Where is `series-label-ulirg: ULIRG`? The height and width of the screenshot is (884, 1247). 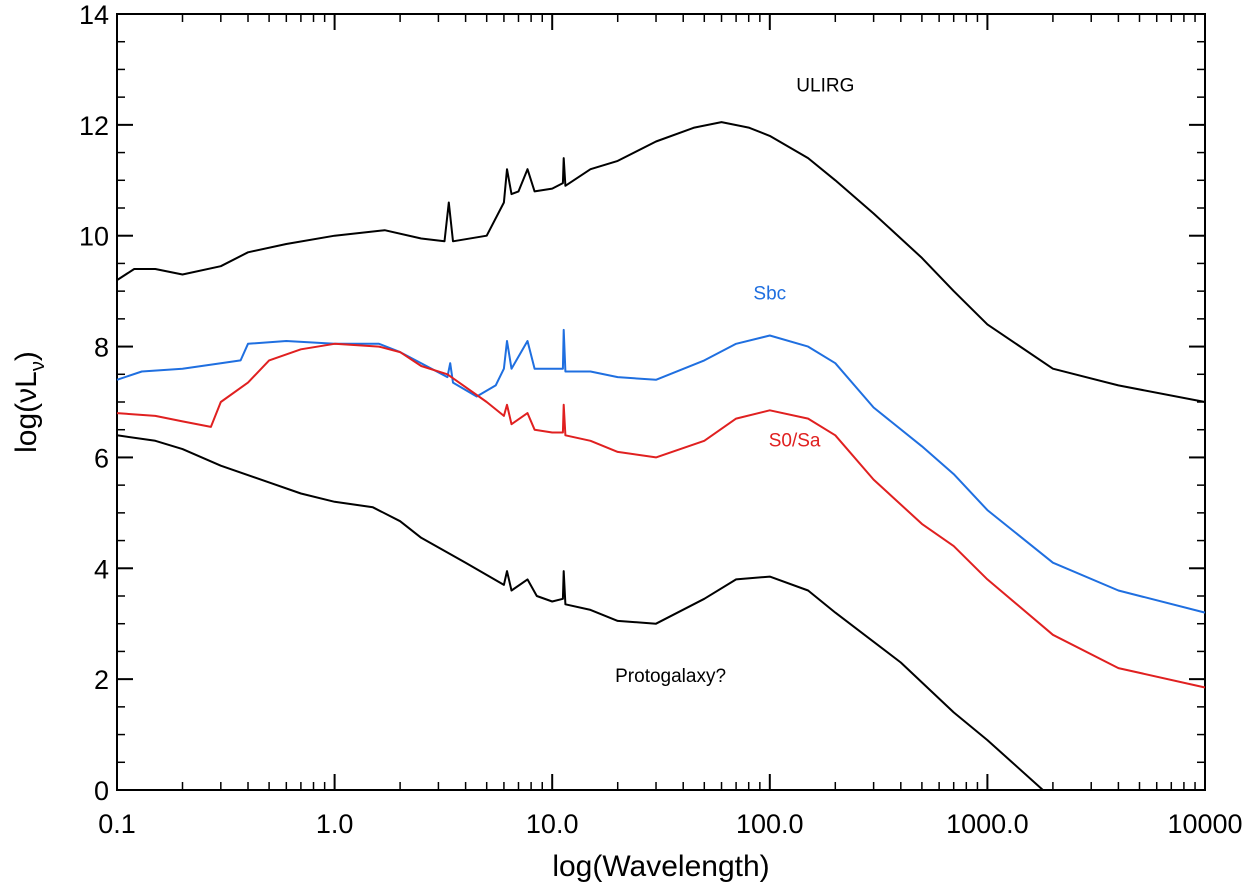
series-label-ulirg: ULIRG is located at coordinates (825, 86).